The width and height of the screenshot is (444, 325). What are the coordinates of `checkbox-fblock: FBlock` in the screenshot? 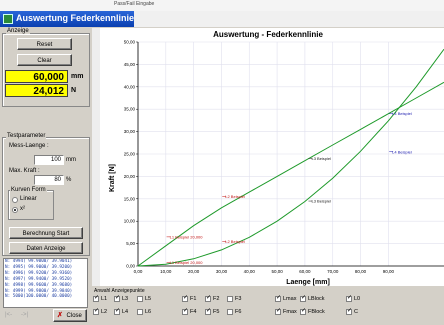 It's located at (312, 311).